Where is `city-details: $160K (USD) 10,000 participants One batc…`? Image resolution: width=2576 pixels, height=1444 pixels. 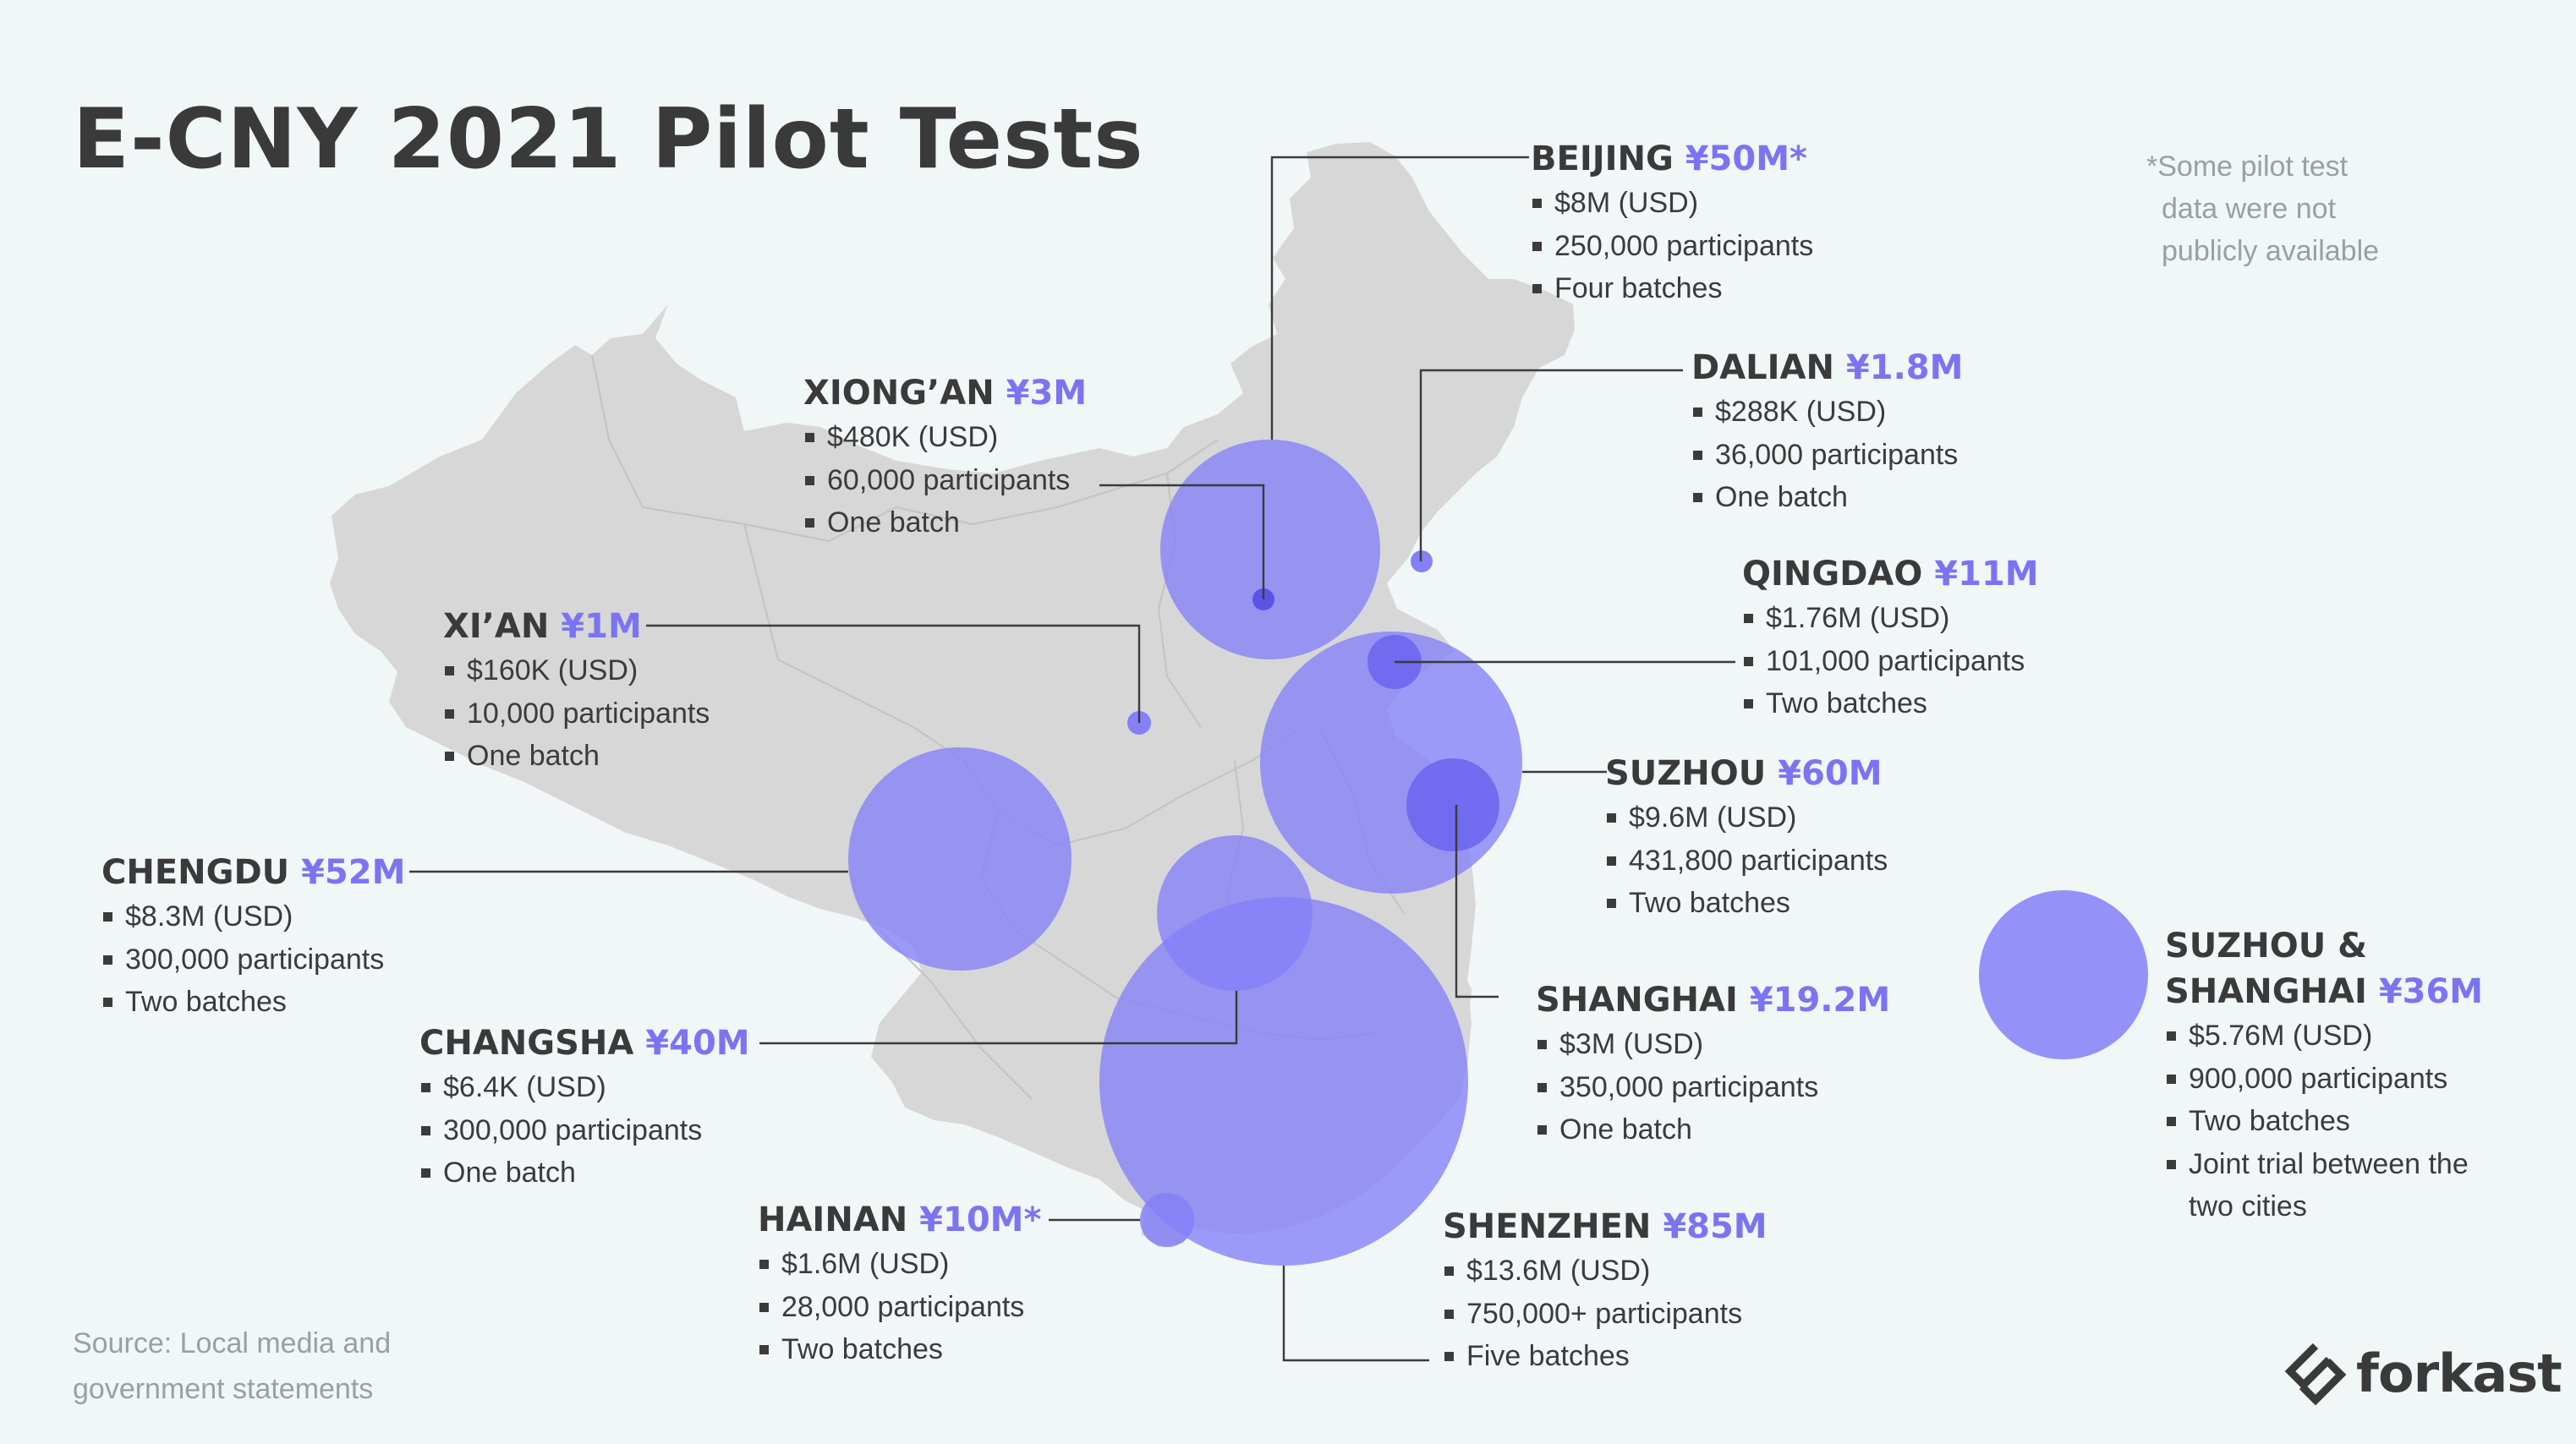 city-details: $160K (USD) 10,000 participants One batc… is located at coordinates (576, 713).